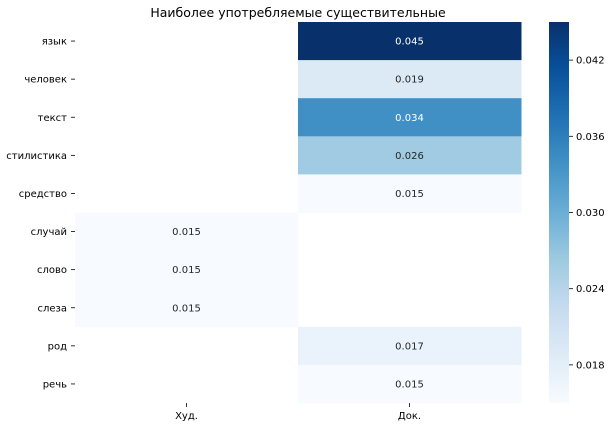 This screenshot has height=428, width=610. Describe the element at coordinates (590, 61) in the screenshot. I see `colorbar-tick-label: 0.042` at that location.